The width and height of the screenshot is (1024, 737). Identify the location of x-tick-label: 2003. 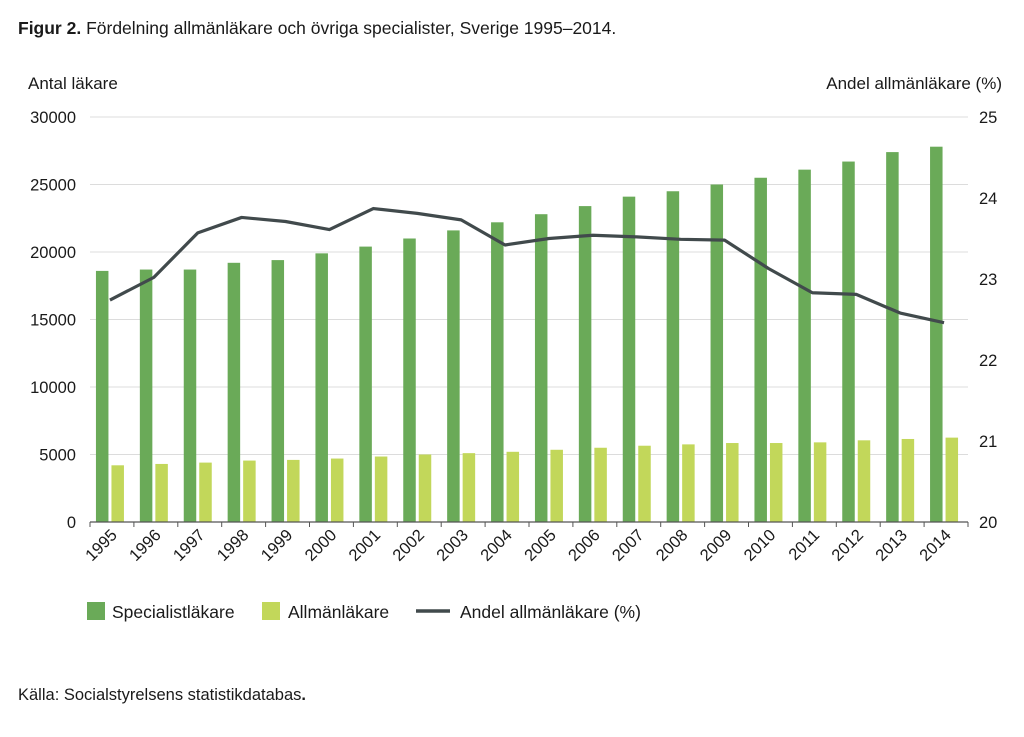
(452, 545).